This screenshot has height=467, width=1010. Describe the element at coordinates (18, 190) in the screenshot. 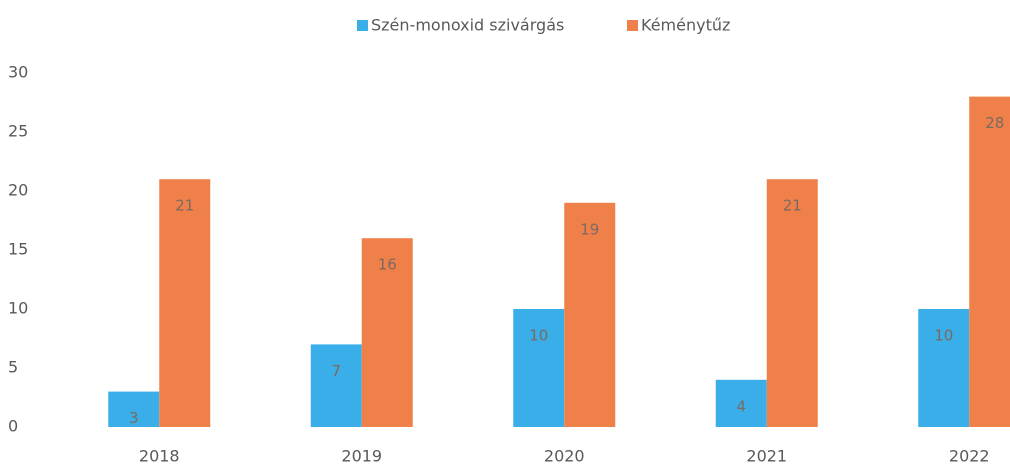

I see `y-tick-label: 20` at that location.